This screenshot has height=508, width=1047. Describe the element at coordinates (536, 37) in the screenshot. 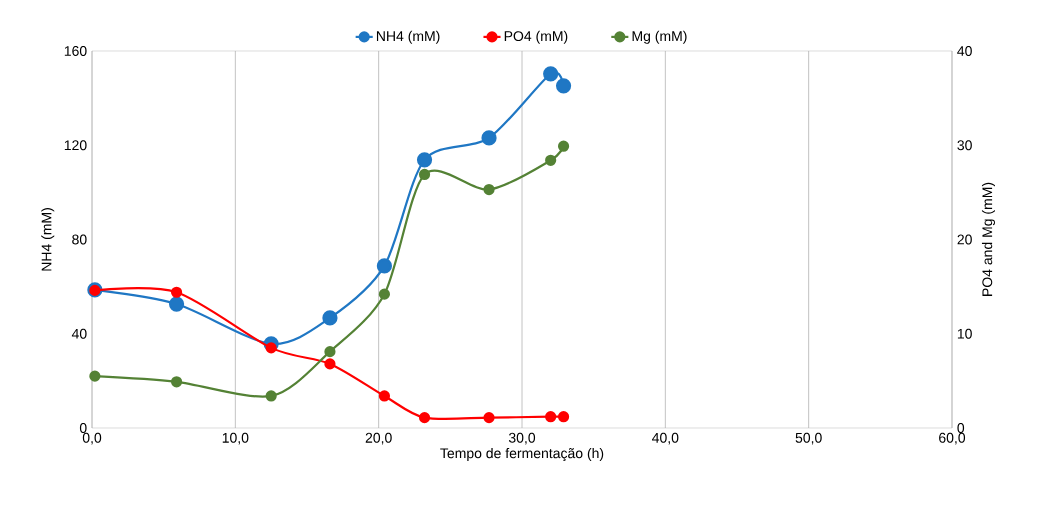

I see `legend-label: PO4 (mM)` at that location.